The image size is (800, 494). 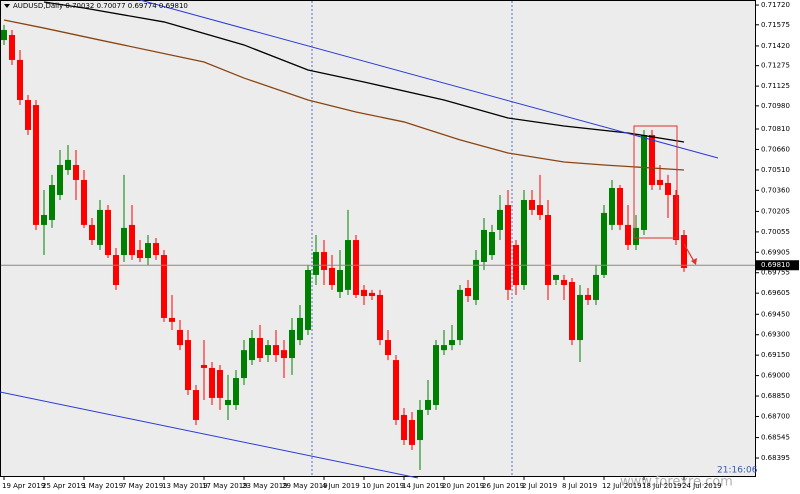 I want to click on y-tick-label: 0.70810, so click(x=775, y=129).